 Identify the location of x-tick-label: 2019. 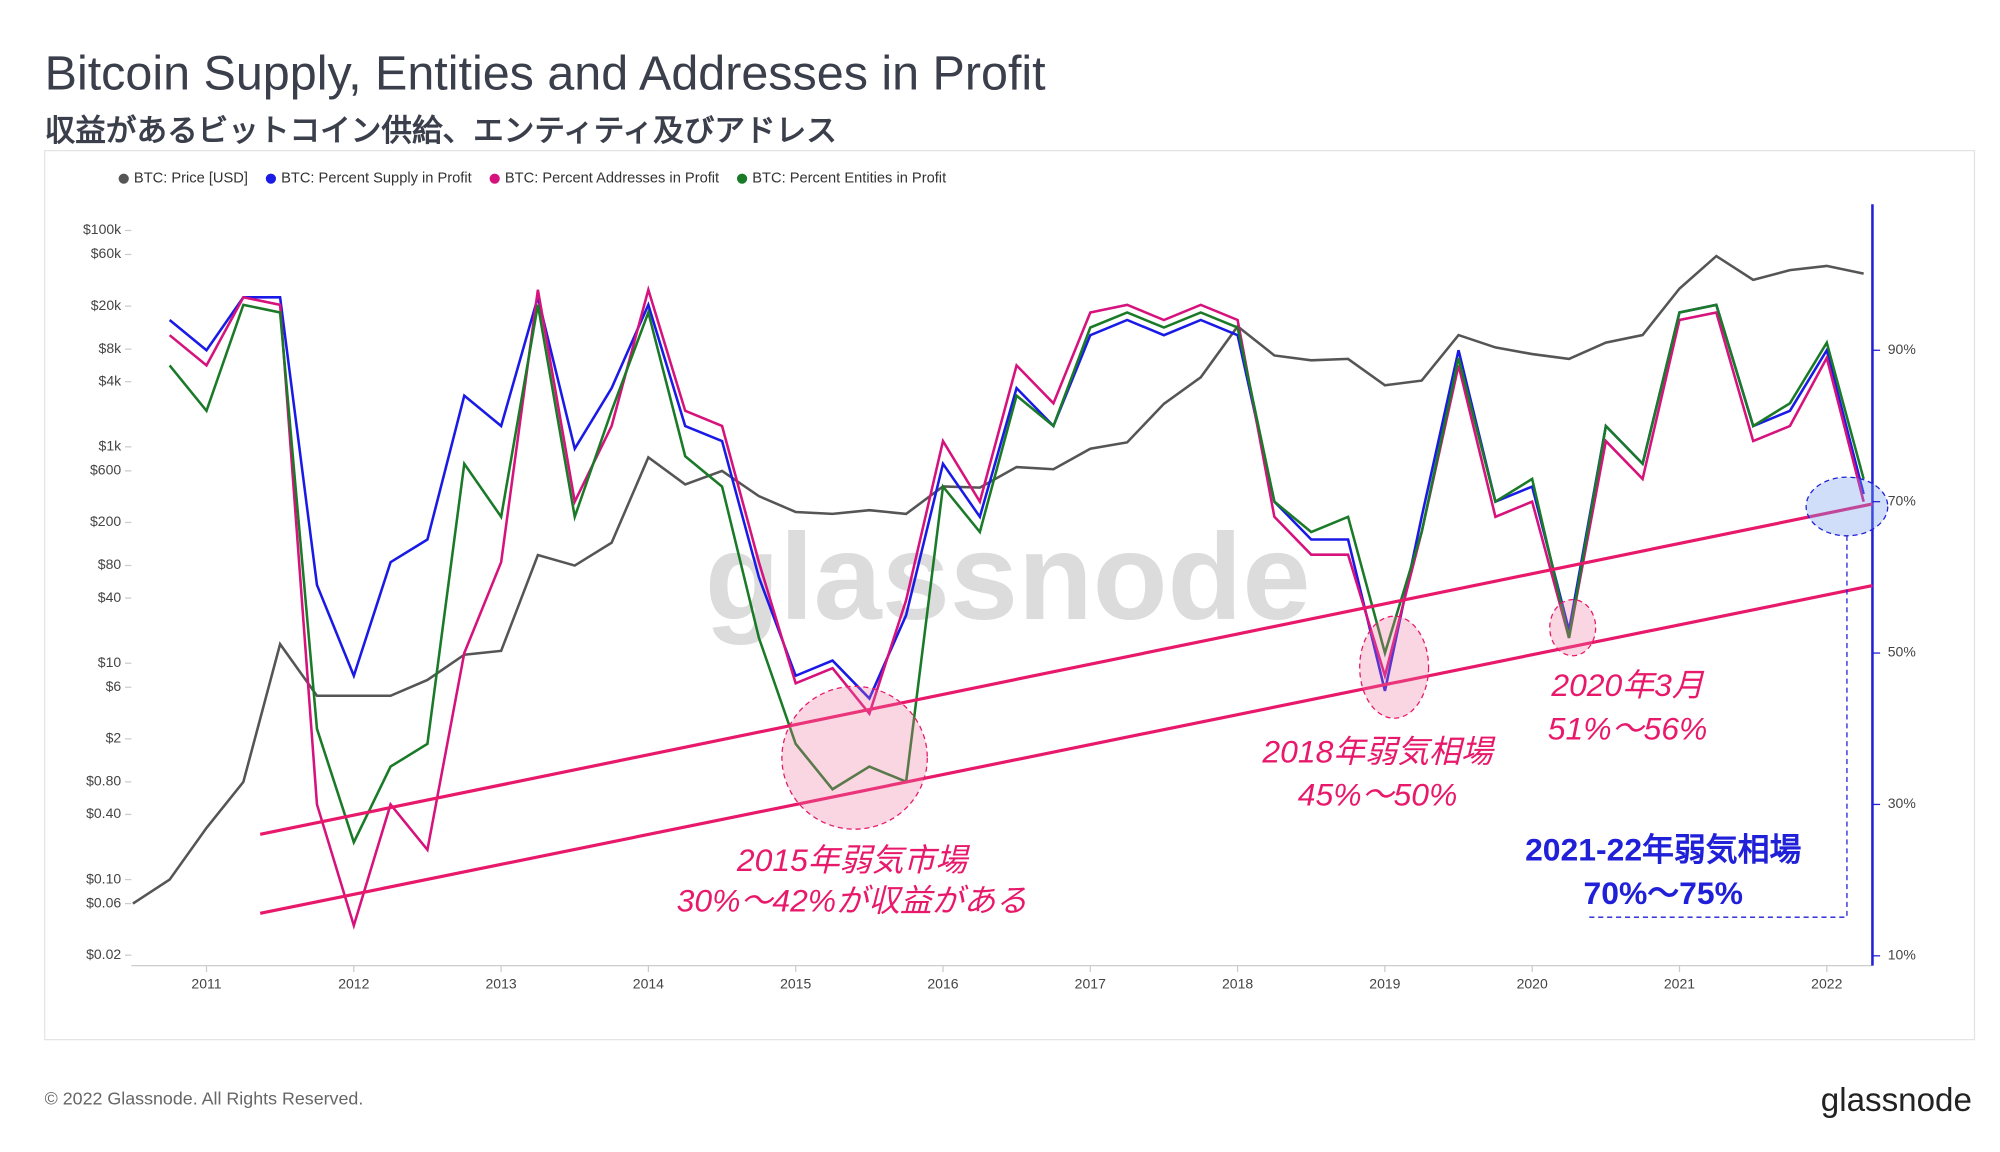
(1384, 984).